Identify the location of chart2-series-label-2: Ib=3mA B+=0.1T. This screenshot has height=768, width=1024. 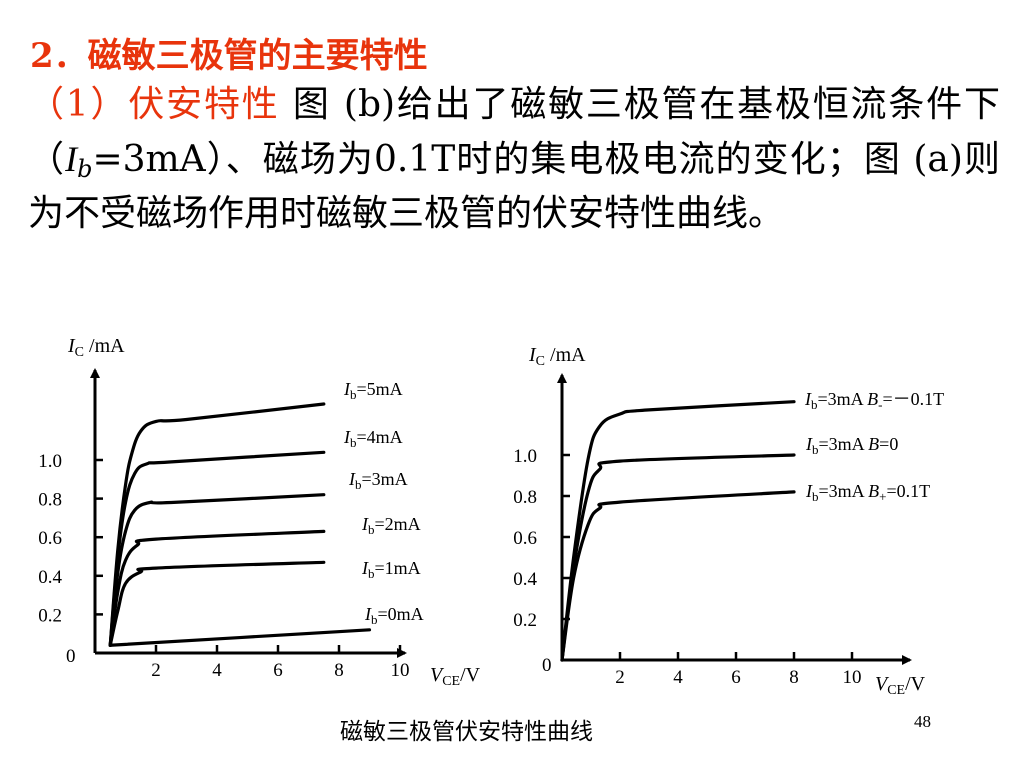
(867, 492).